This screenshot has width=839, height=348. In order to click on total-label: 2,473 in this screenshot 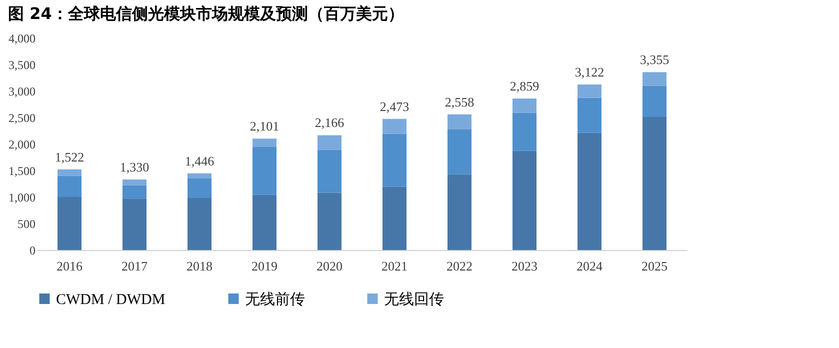, I will do `click(395, 106)`.